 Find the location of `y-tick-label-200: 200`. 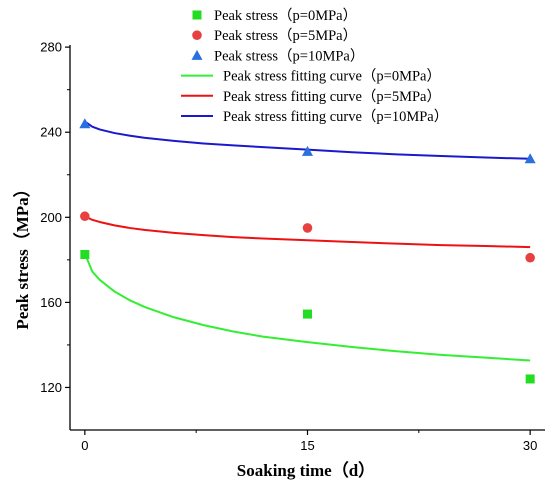

y-tick-label-200: 200 is located at coordinates (51, 217).